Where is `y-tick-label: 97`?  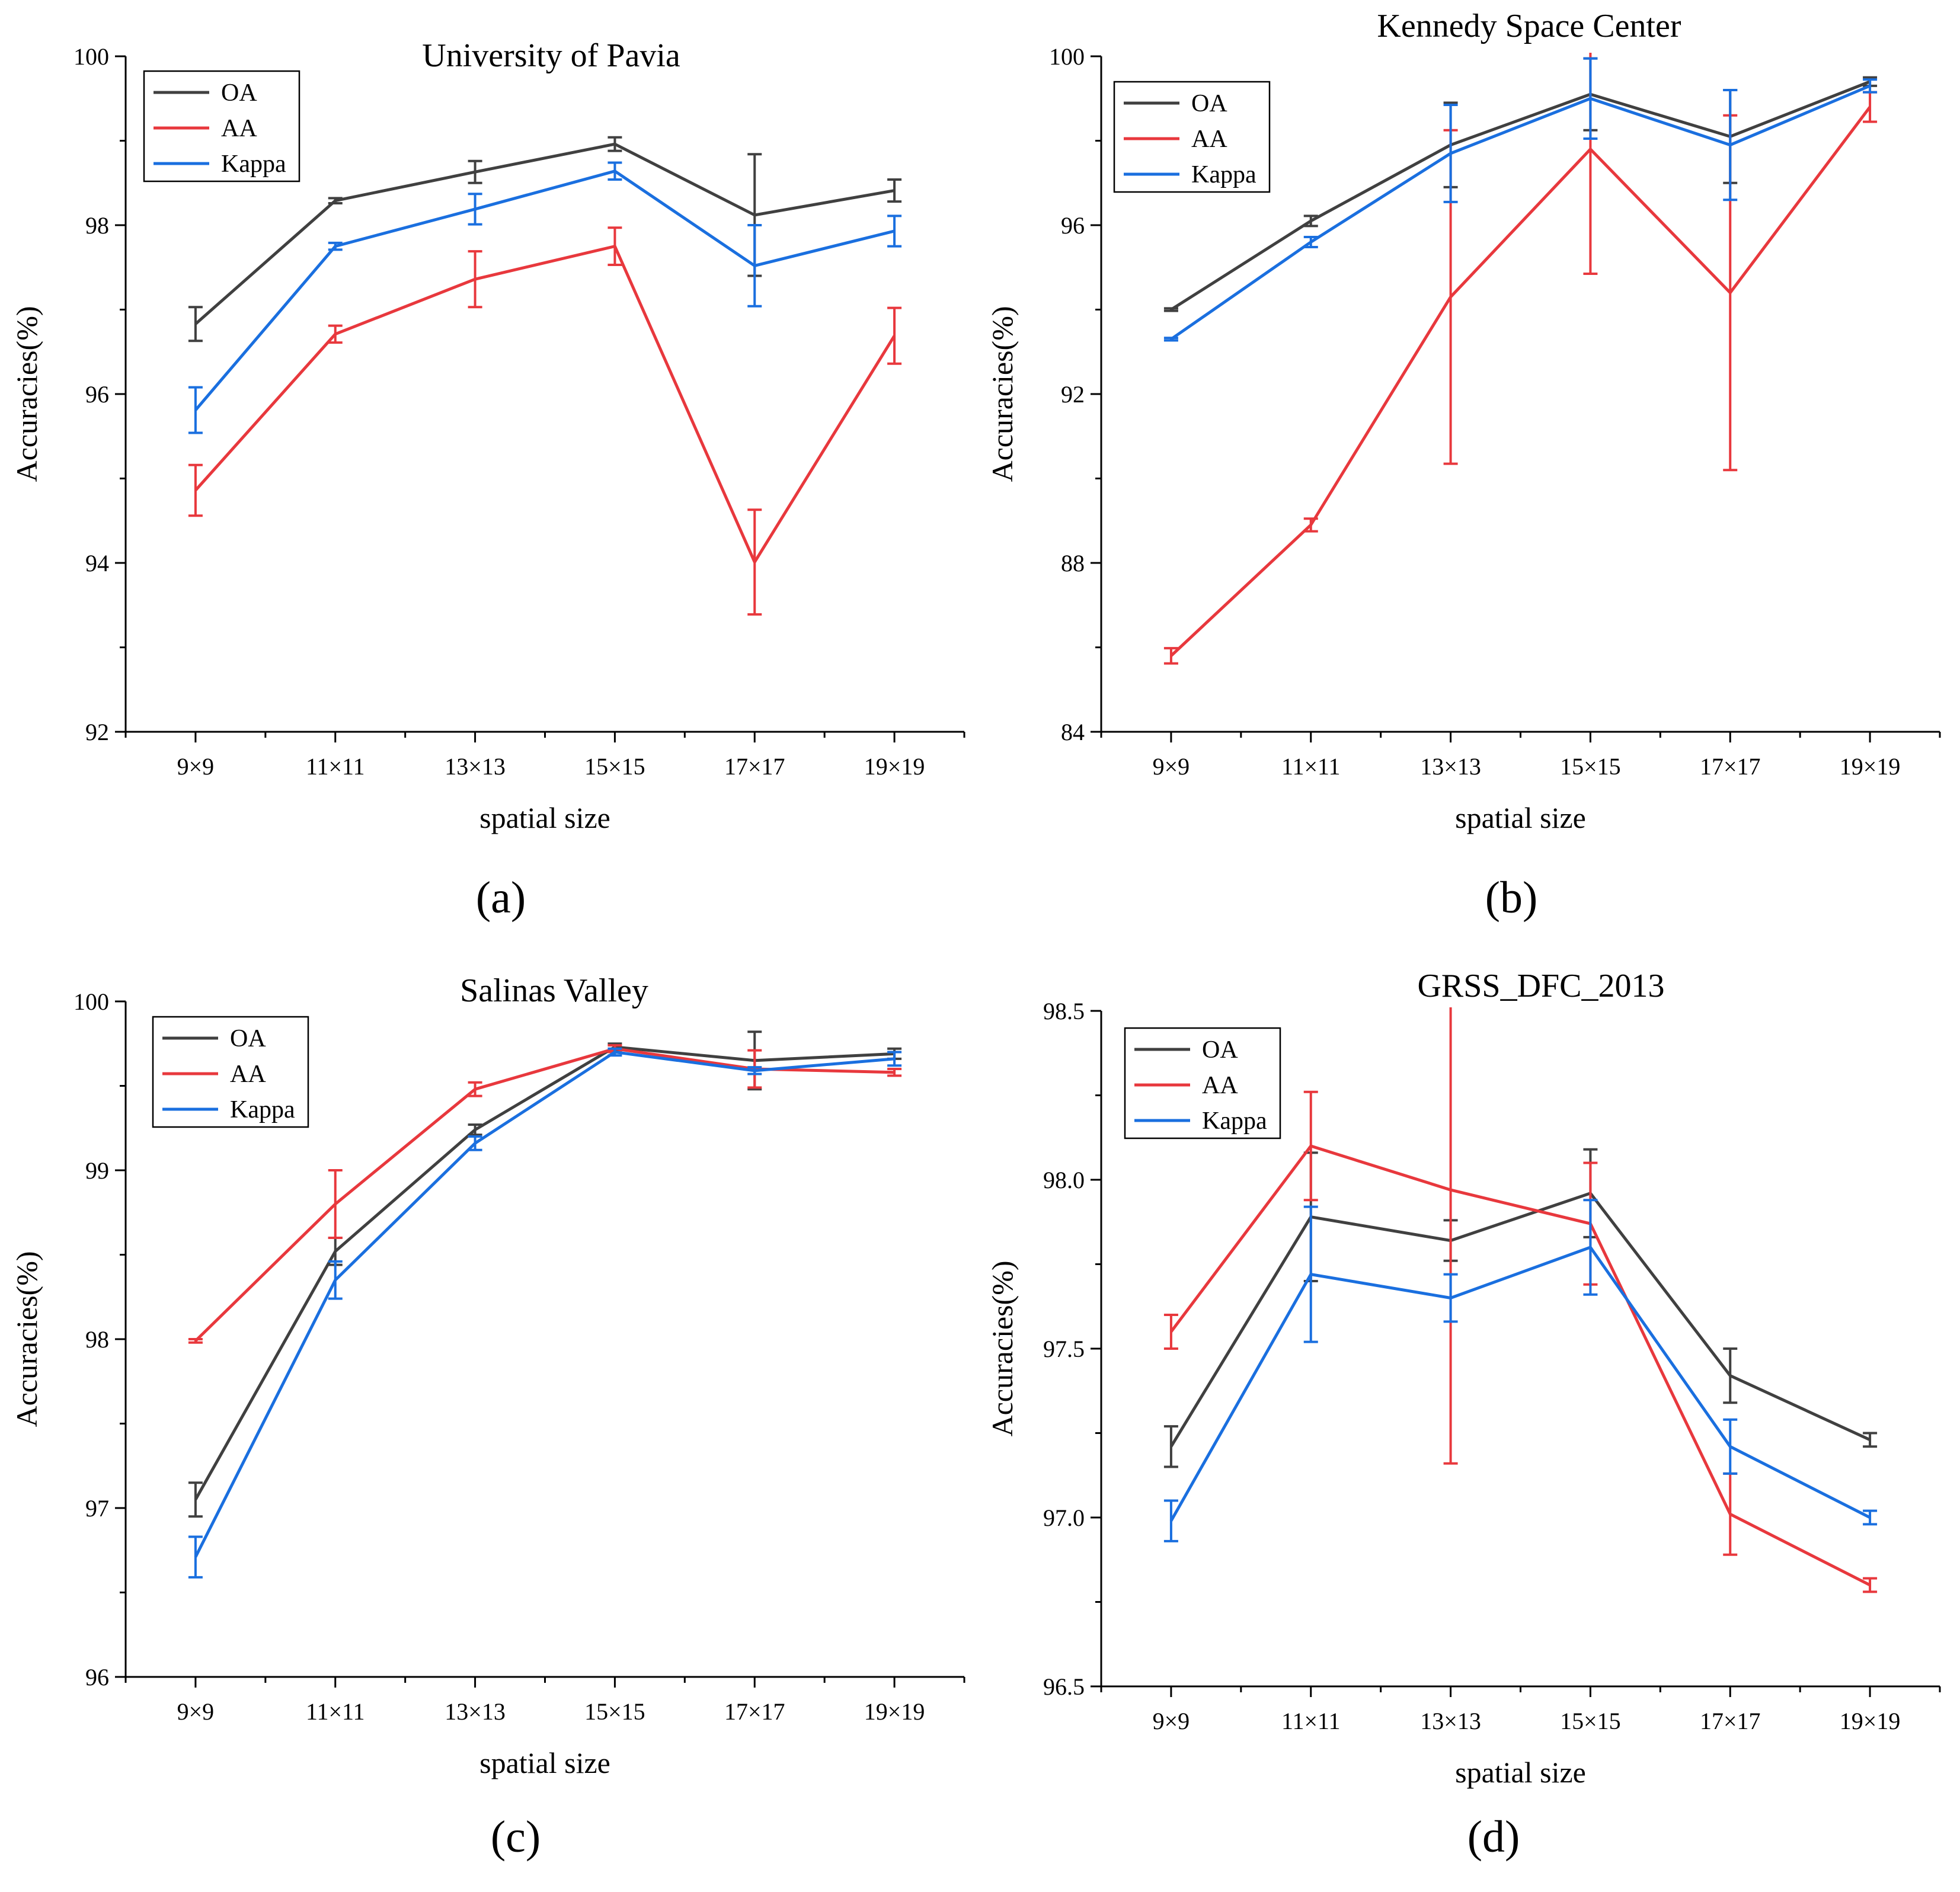 y-tick-label: 97 is located at coordinates (97, 1508).